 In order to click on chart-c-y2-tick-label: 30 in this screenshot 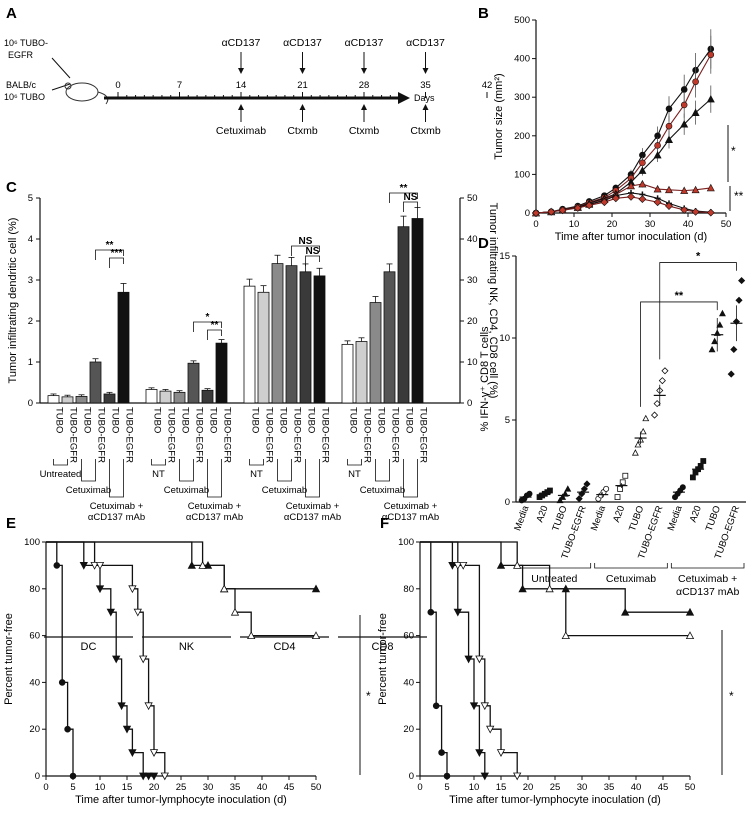, I will do `click(472, 280)`.